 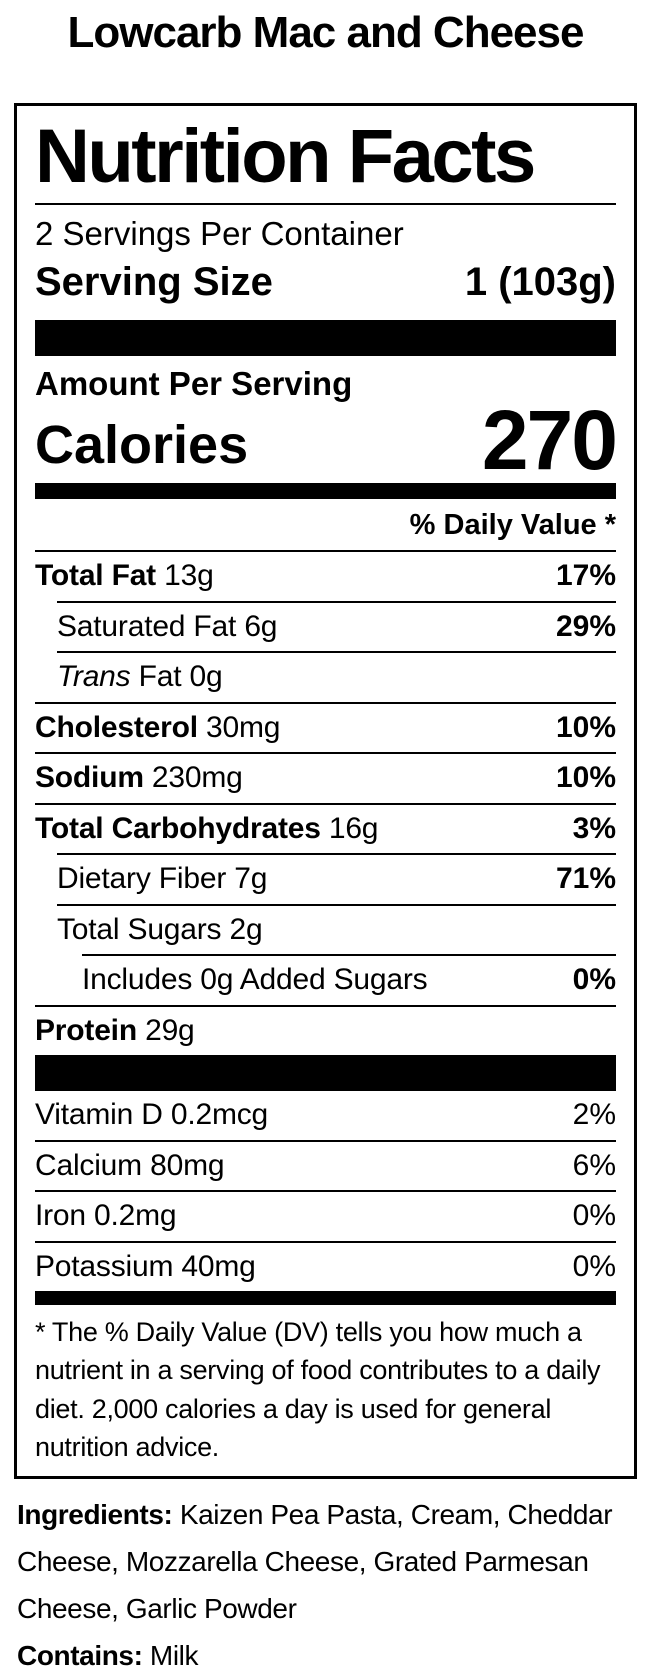 I want to click on calories-label: Calories, so click(x=142, y=445).